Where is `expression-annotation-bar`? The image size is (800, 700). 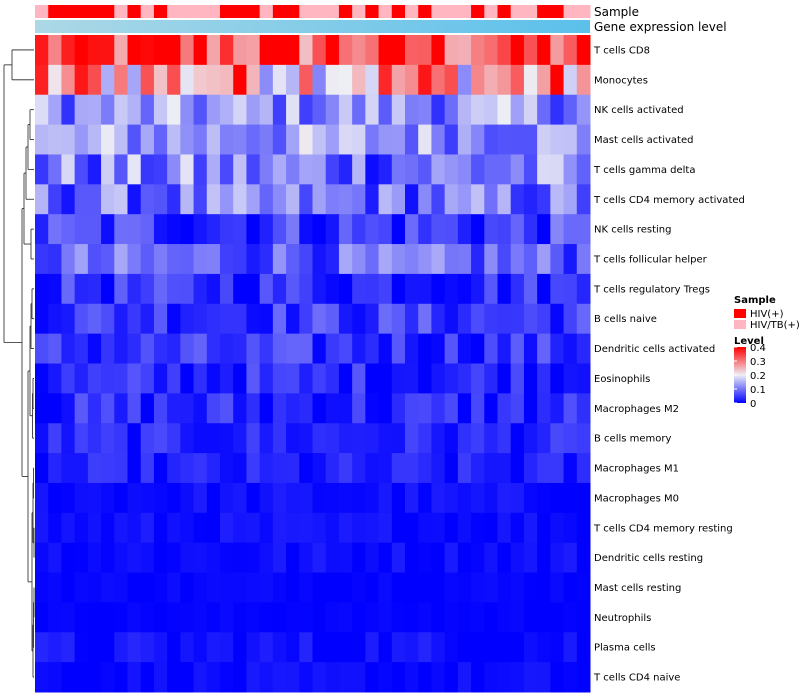
expression-annotation-bar is located at coordinates (312, 26).